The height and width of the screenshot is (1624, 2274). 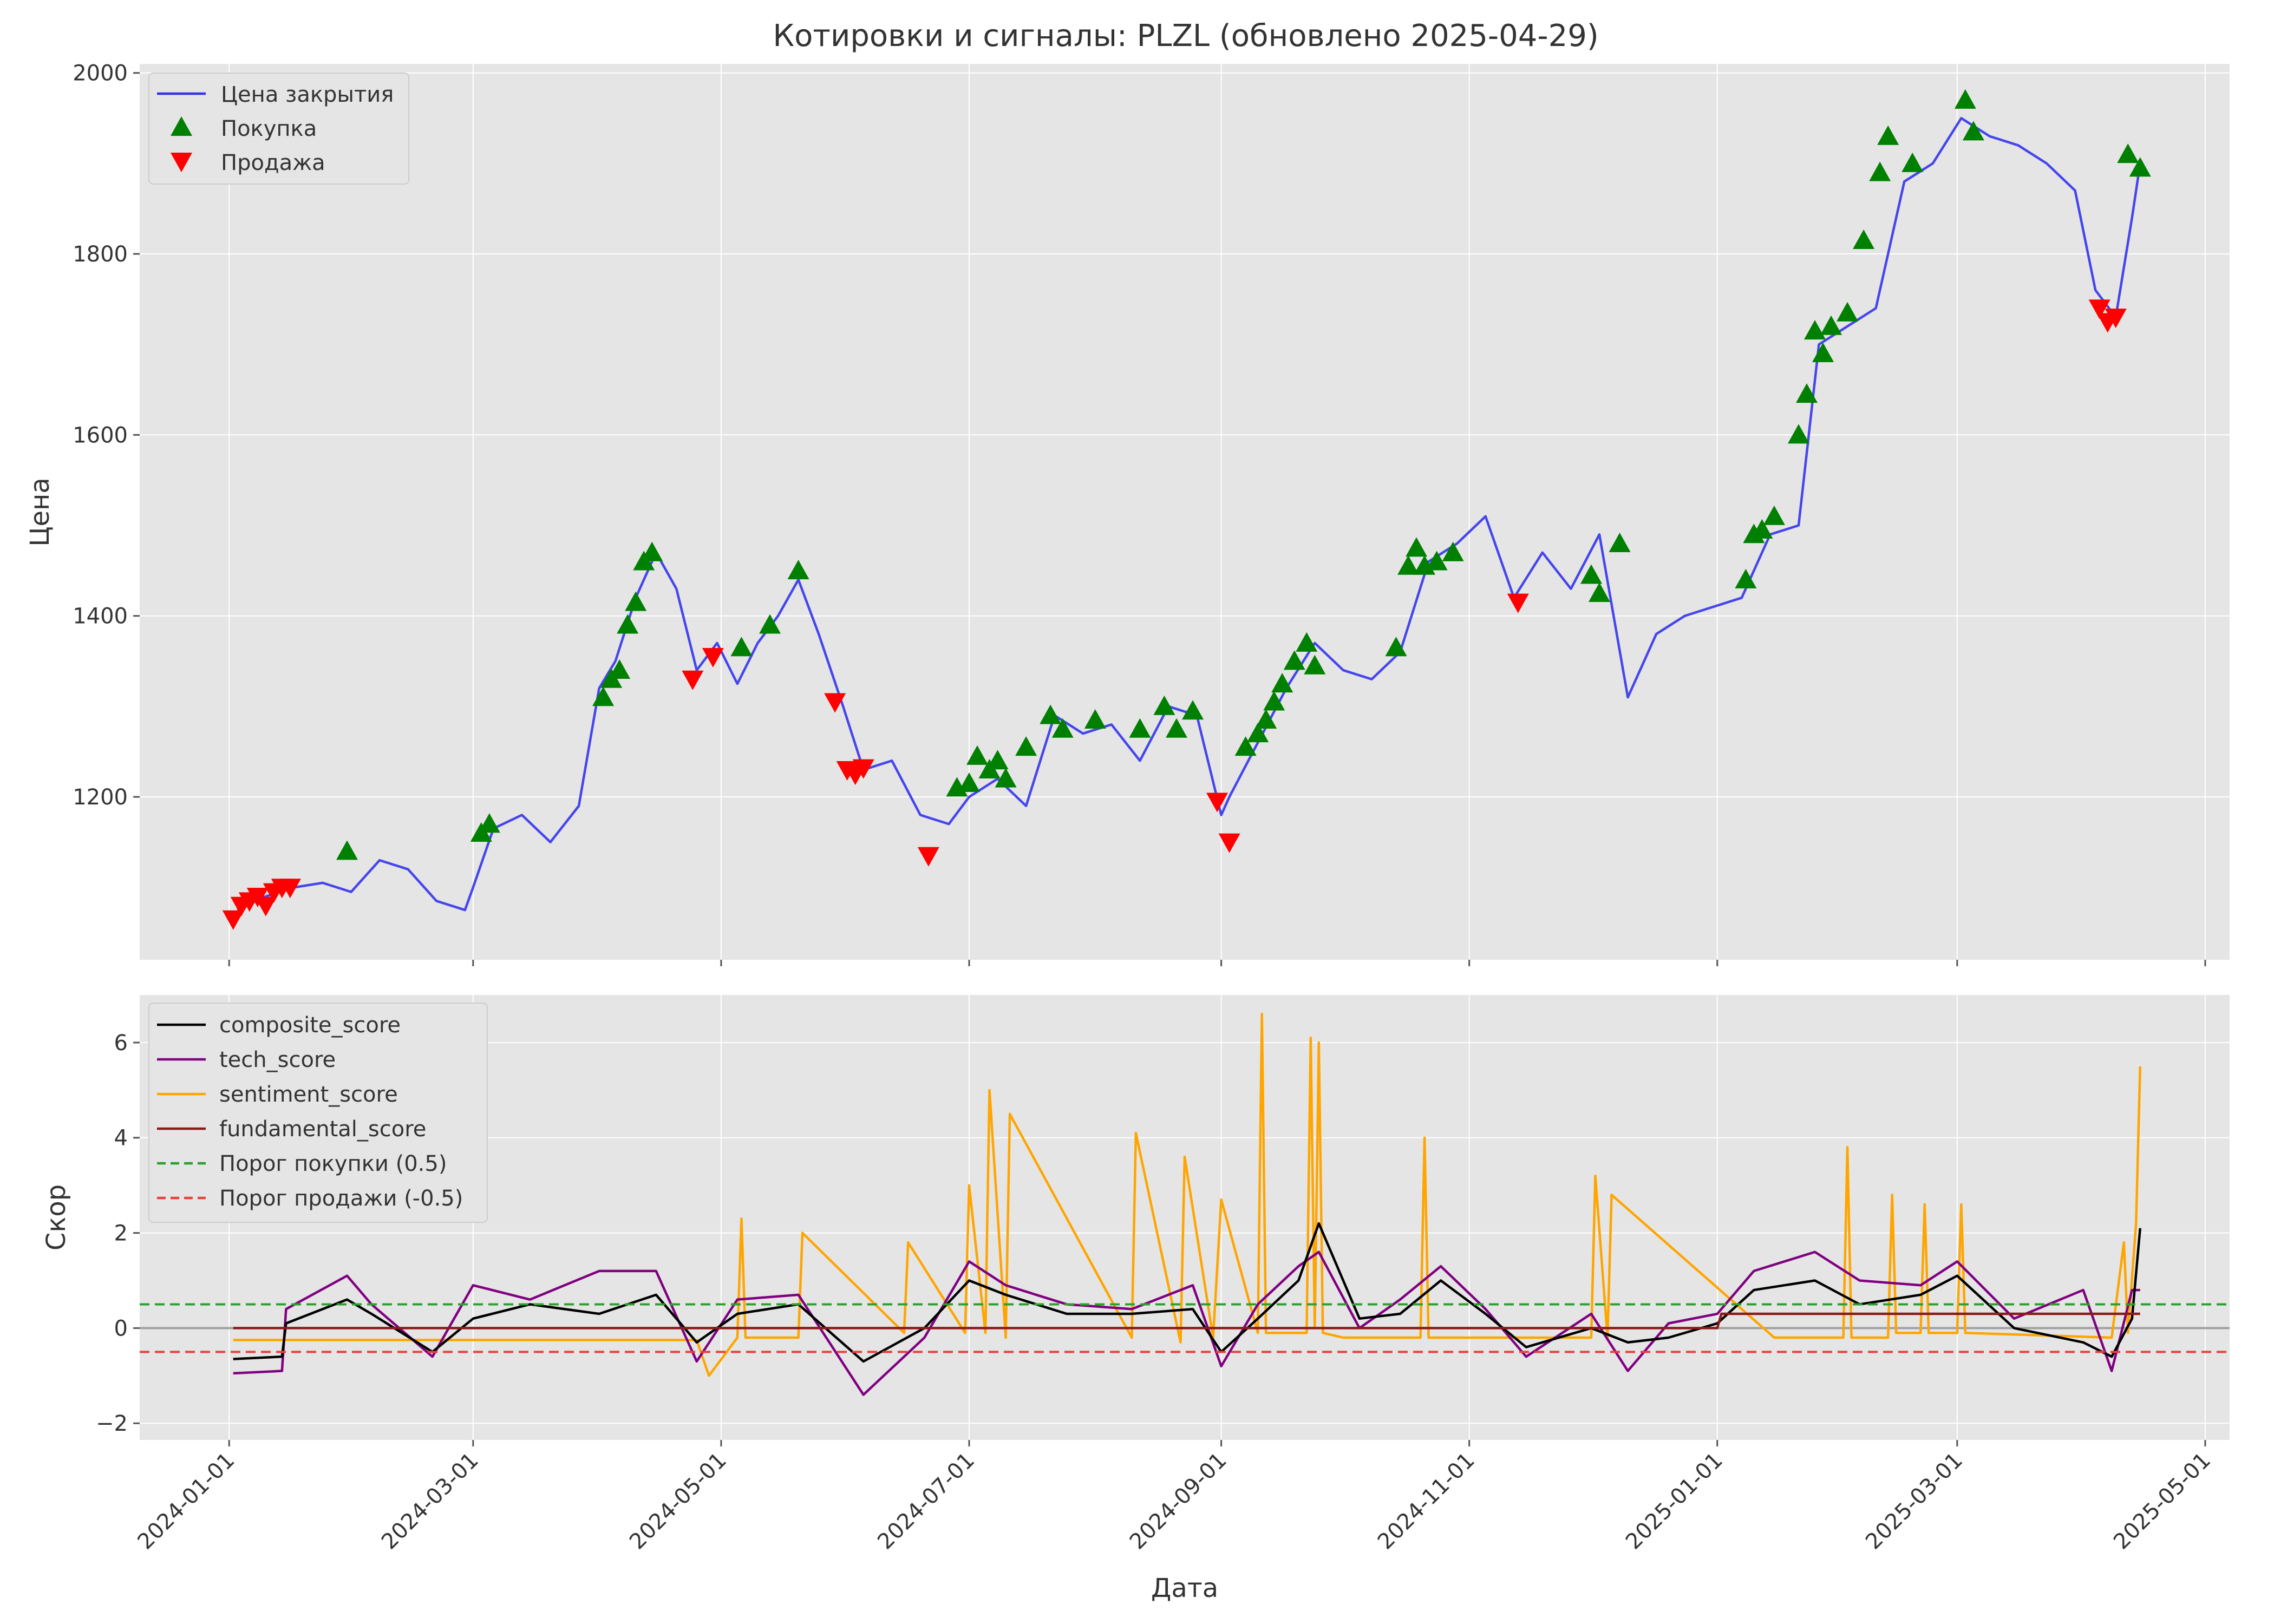 I want to click on price-y-tick-label: 1800, so click(x=101, y=254).